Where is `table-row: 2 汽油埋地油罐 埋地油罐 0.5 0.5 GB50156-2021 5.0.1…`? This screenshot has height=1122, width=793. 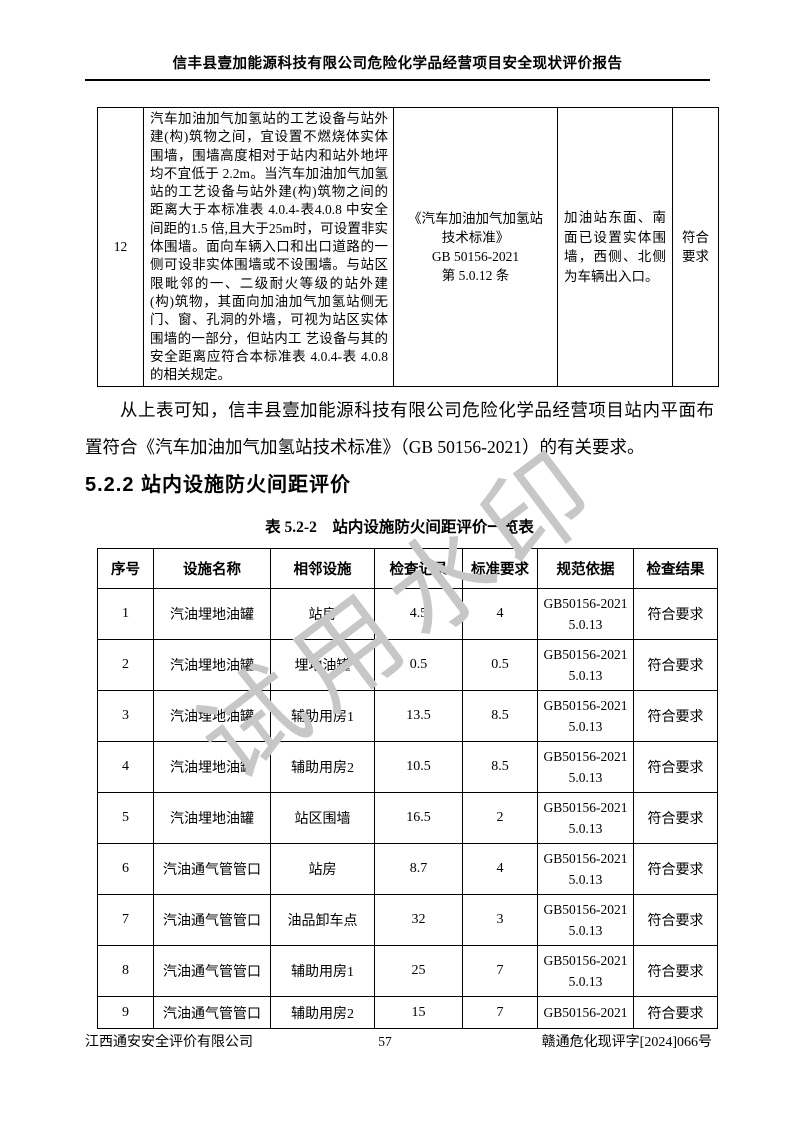
table-row: 2 汽油埋地油罐 埋地油罐 0.5 0.5 GB50156-2021 5.0.1… is located at coordinates (407, 665).